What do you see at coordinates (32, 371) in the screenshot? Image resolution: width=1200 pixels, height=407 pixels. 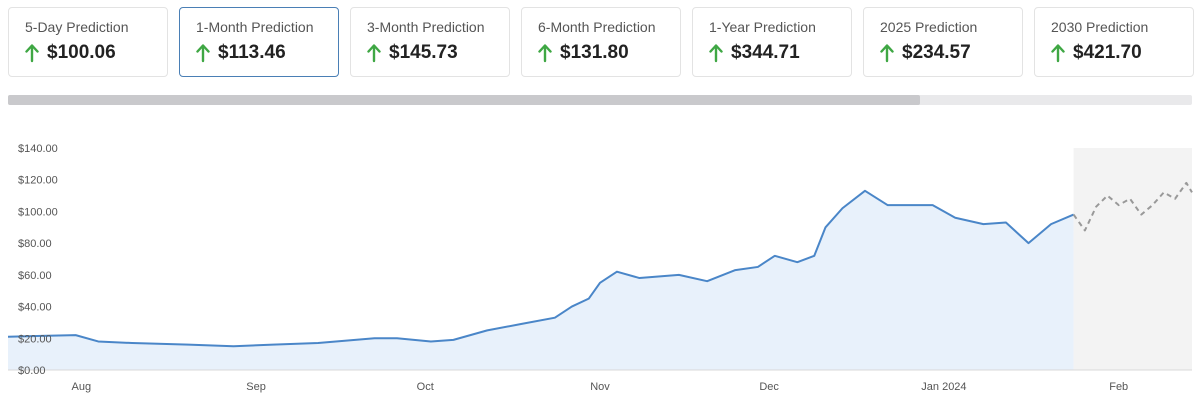 I see `y-tick-label: $0.00` at bounding box center [32, 371].